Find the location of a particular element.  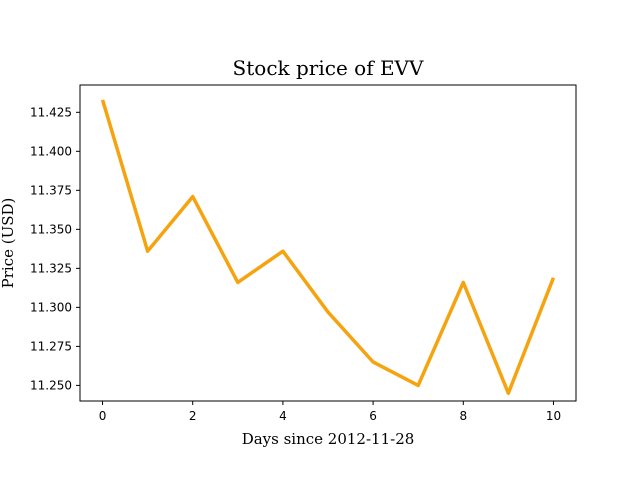

x-tick-label: 8 is located at coordinates (463, 416).